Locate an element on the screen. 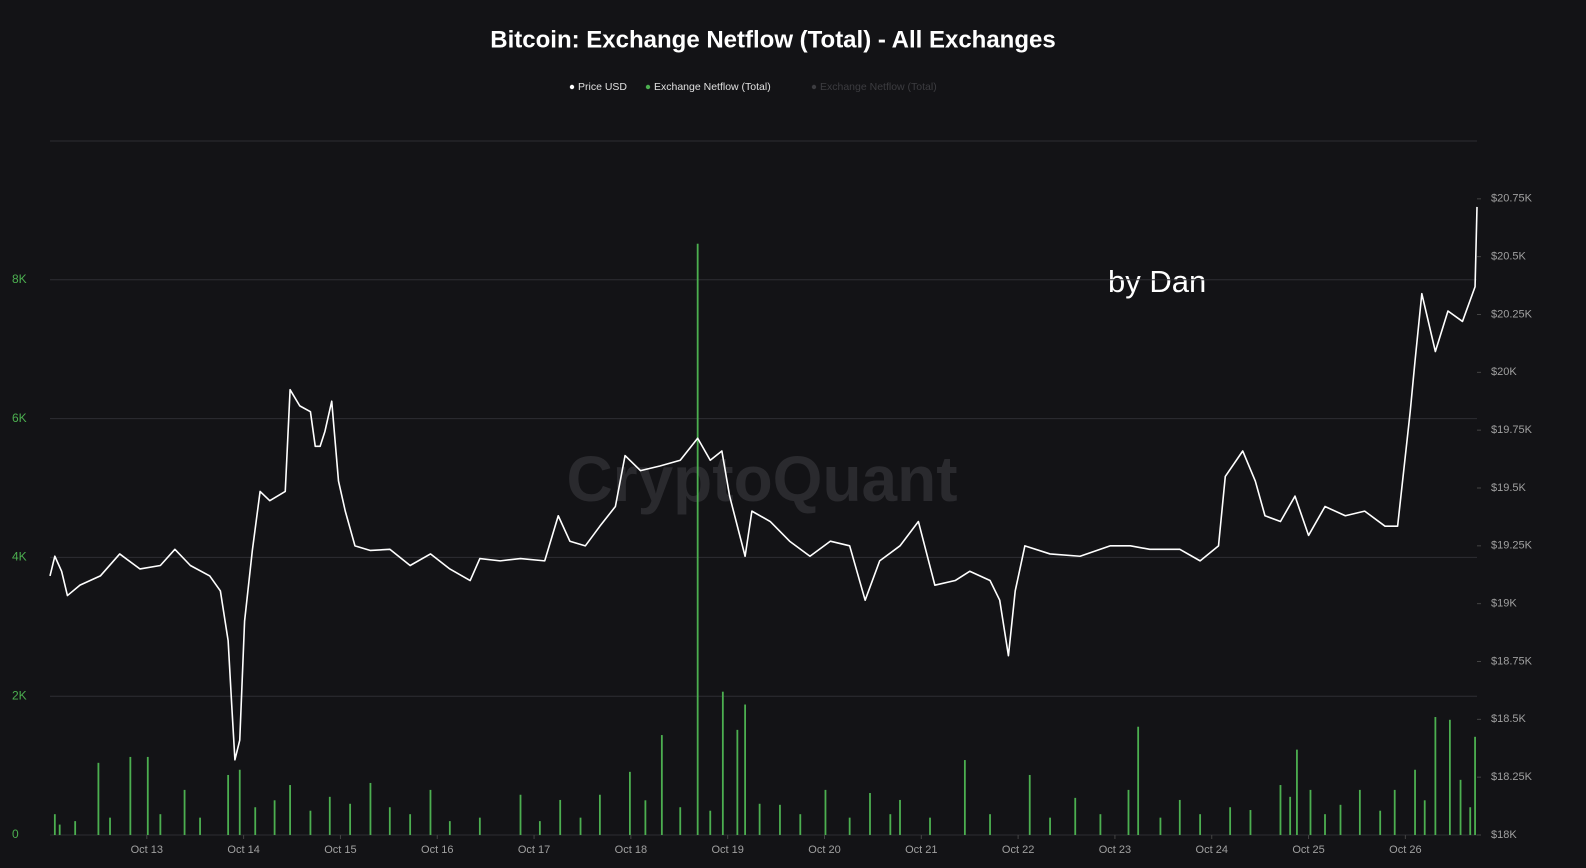  x-tick-label: Oct 25 is located at coordinates (1308, 850).